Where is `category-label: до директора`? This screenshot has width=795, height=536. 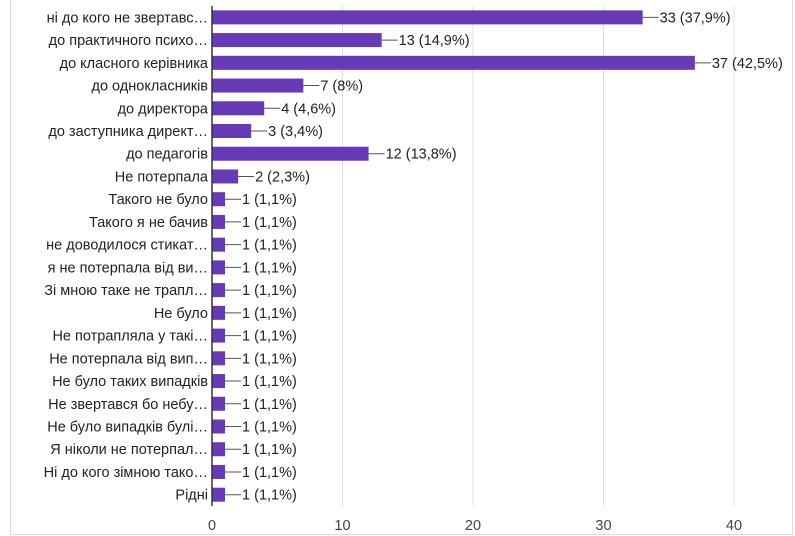
category-label: до директора is located at coordinates (163, 109).